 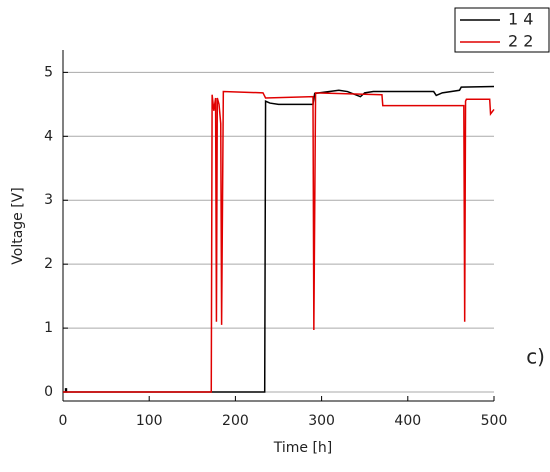 I want to click on legend-label: 2 2, so click(x=520, y=41).